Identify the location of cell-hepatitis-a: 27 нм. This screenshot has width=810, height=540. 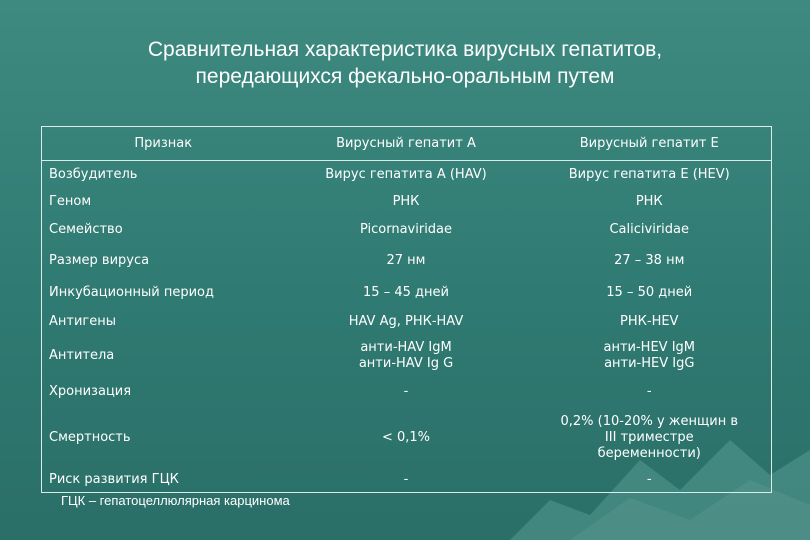
(406, 260).